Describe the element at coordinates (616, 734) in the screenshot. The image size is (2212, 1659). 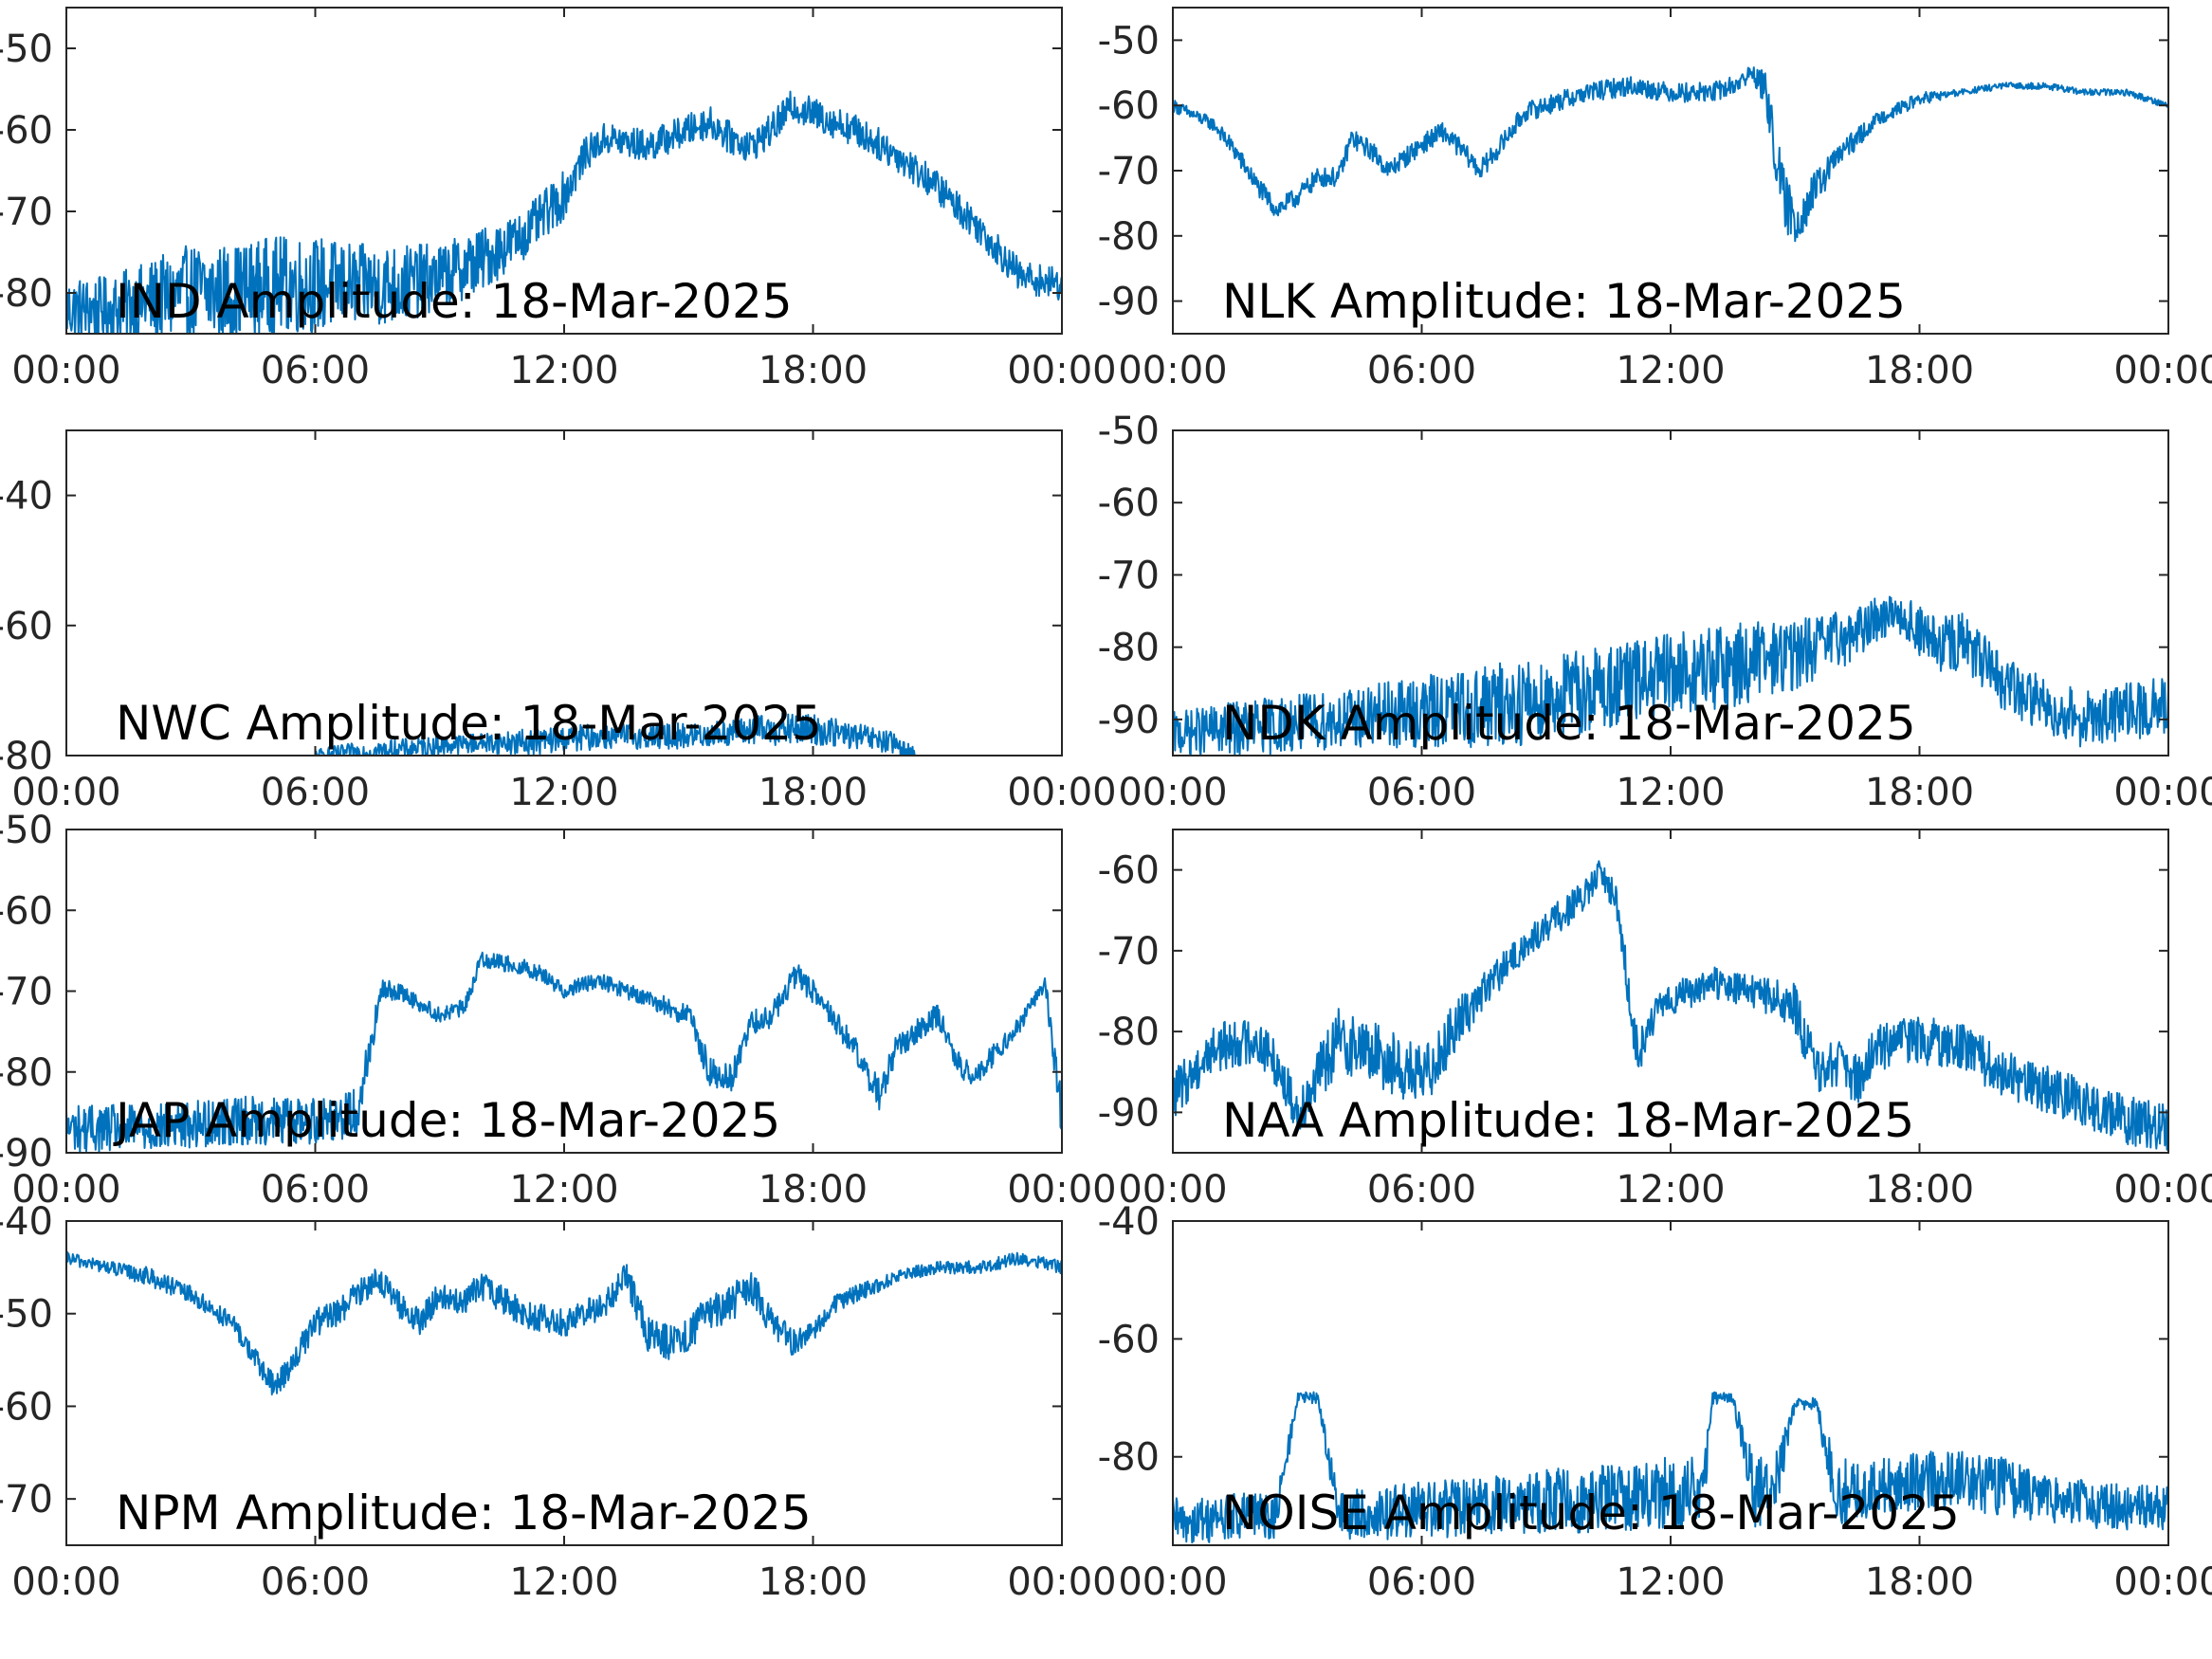
I see `series-line-nwc` at that location.